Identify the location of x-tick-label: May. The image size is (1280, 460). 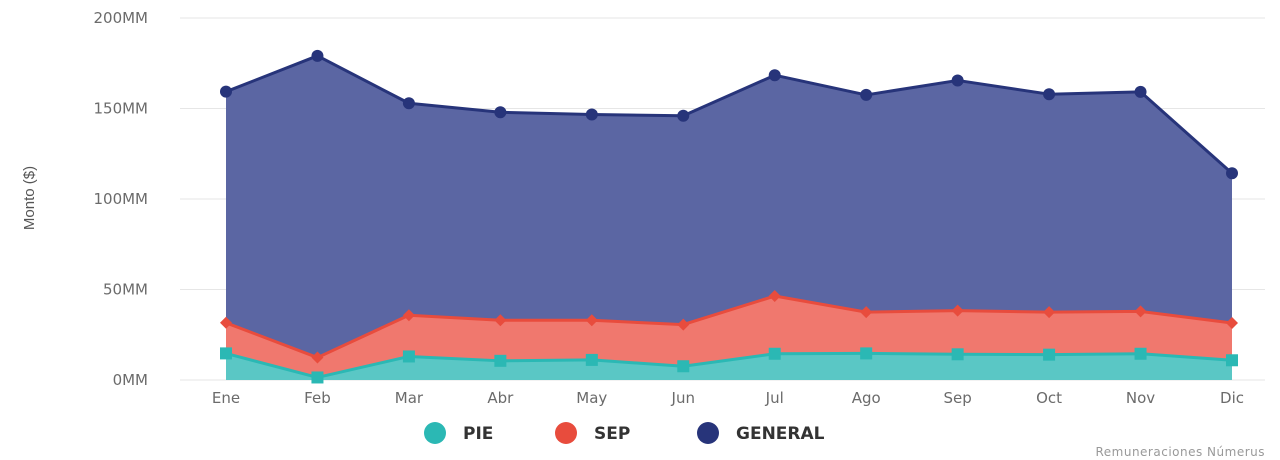
(591, 398).